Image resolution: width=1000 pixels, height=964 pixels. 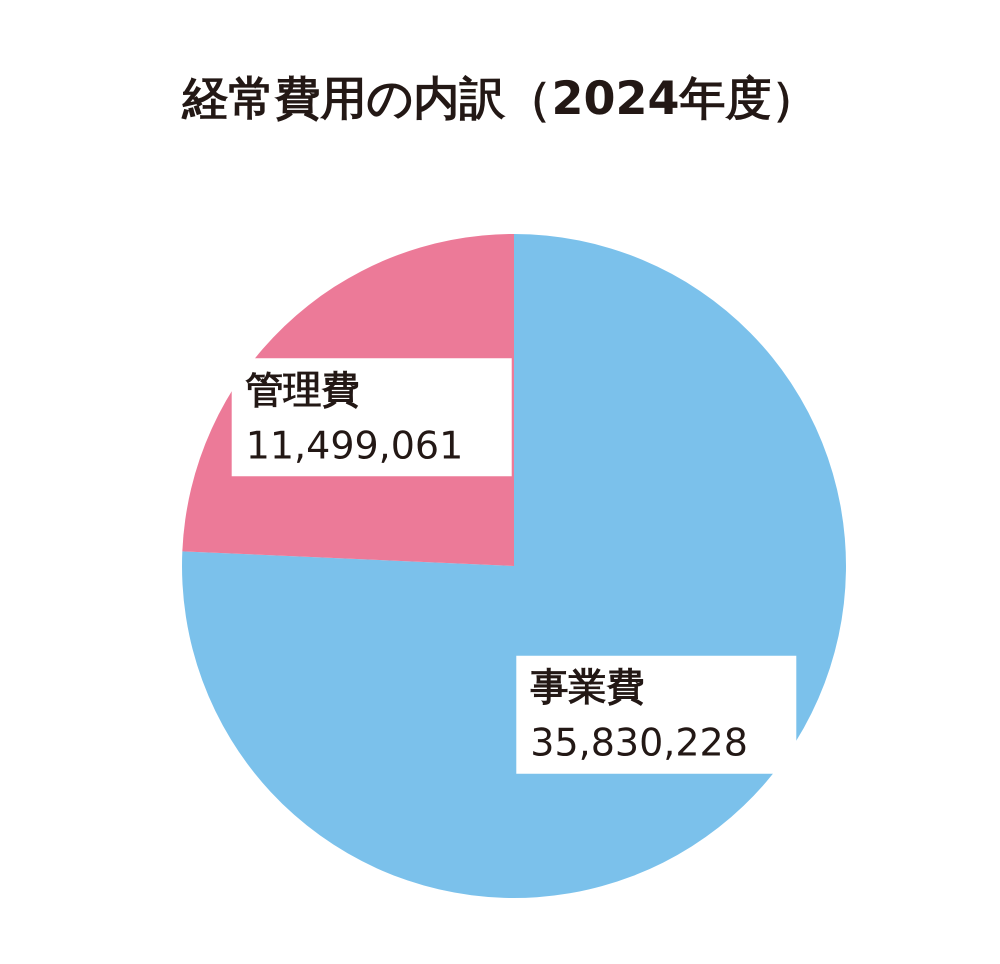 What do you see at coordinates (499, 98) in the screenshot?
I see `chart-title: 経常費用の内訳（2024年度）` at bounding box center [499, 98].